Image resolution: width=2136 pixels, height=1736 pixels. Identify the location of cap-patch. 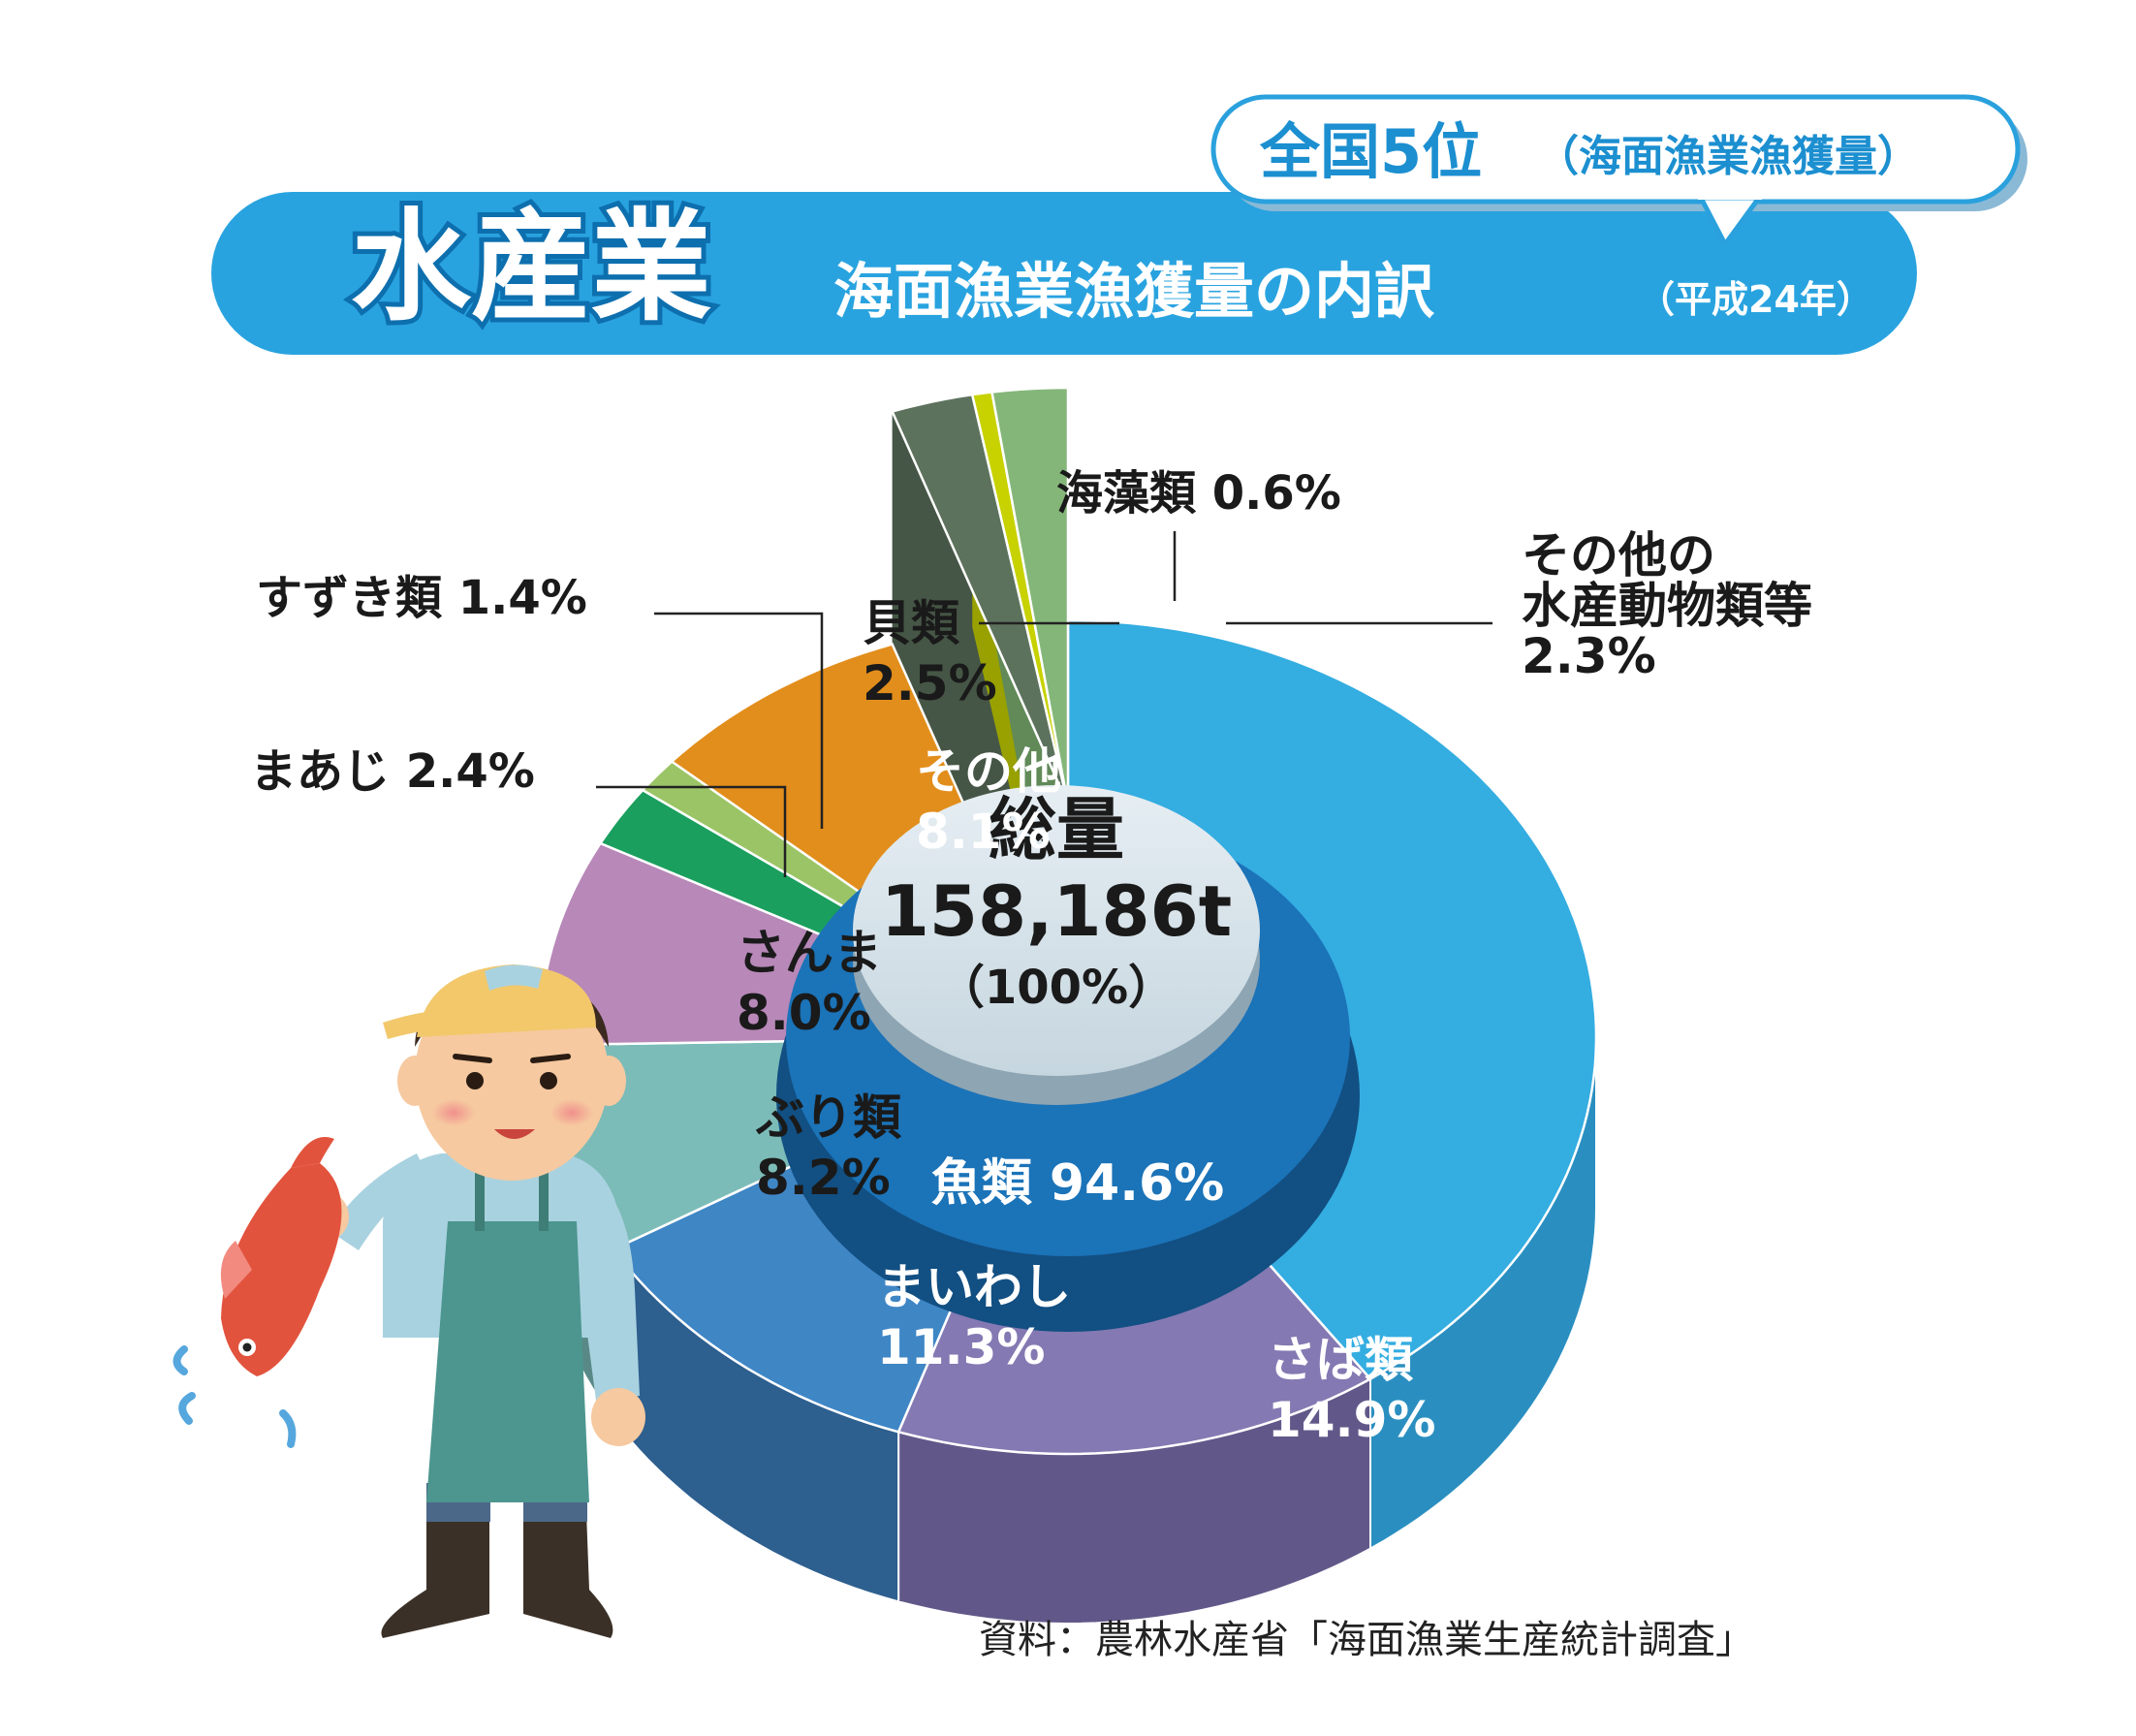
(514, 977).